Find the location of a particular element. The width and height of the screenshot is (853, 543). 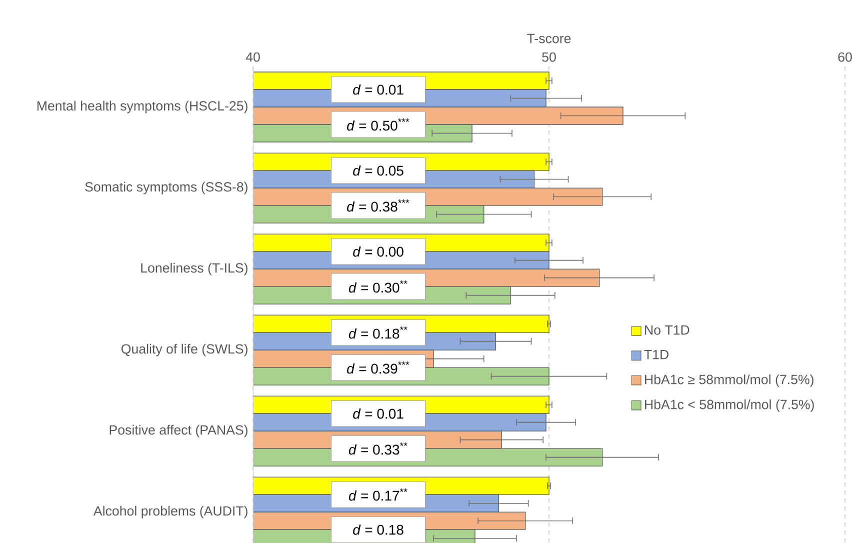

annotation: d = 0.30$^{**}$ is located at coordinates (378, 286).